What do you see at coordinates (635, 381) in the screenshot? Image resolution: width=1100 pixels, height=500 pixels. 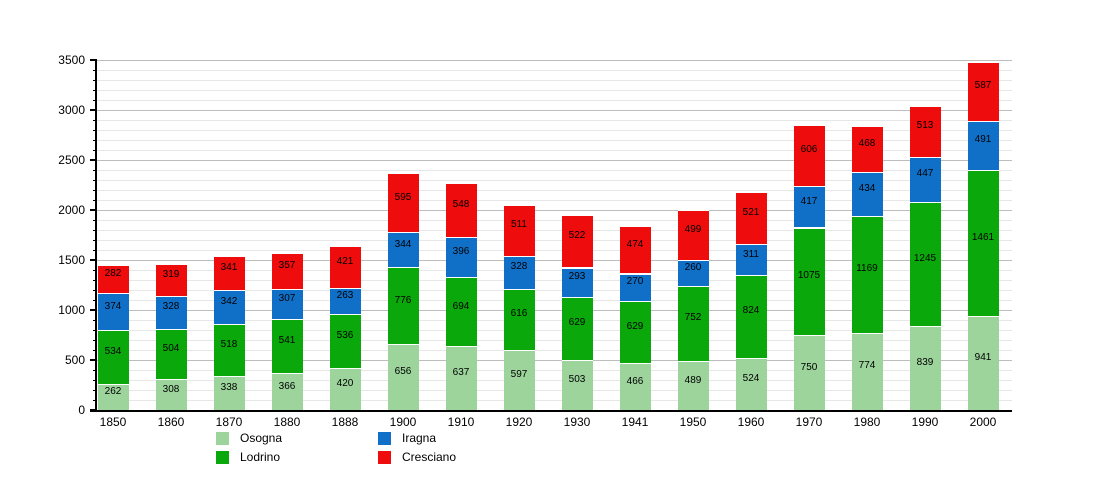 I see `bar-value-label: 466` at bounding box center [635, 381].